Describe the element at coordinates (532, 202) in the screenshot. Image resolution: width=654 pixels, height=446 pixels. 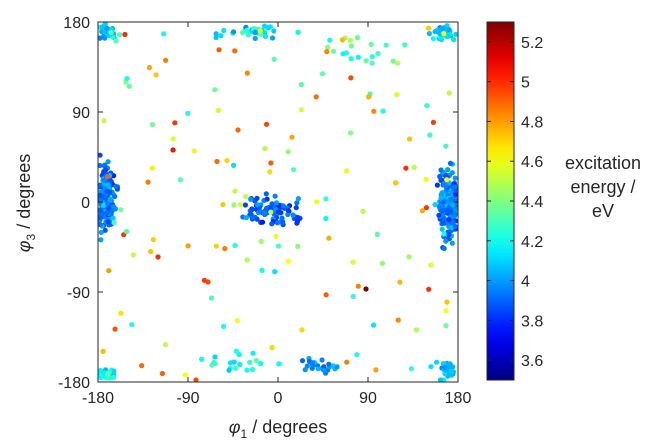
I see `colorbar-tick-label: 4.4` at that location.